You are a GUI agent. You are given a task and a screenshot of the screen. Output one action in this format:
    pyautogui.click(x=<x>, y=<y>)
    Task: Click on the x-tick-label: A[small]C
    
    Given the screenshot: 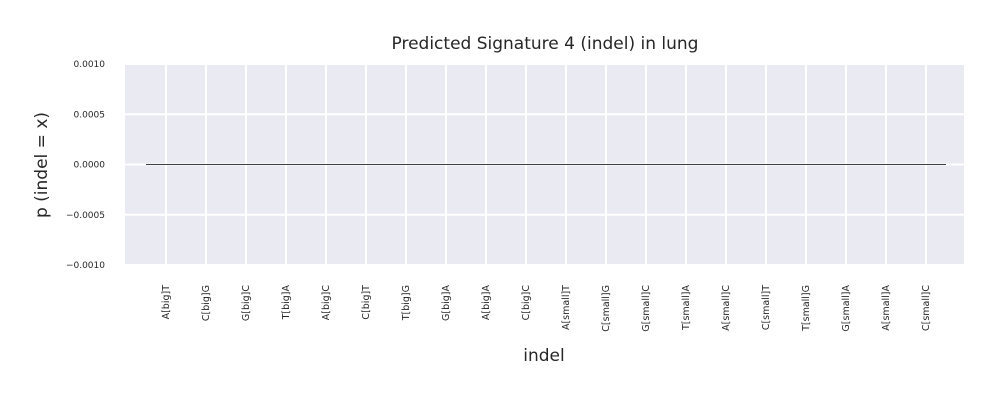 What is the action you would take?
    pyautogui.click(x=726, y=308)
    